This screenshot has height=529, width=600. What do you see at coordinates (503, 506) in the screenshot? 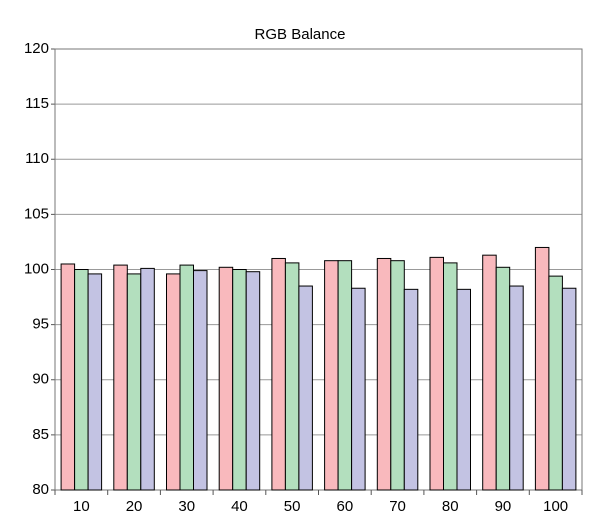
I see `x-tick-label: 90` at bounding box center [503, 506].